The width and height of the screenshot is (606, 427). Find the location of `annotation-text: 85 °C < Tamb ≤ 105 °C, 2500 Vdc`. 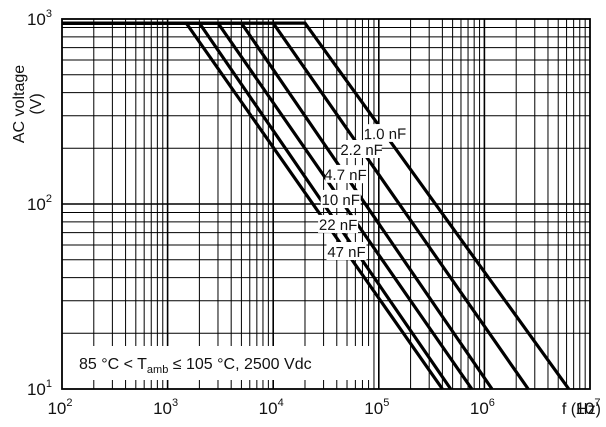

annotation-text: 85 °C < Tamb ≤ 105 °C, 2500 Vdc is located at coordinates (195, 366).